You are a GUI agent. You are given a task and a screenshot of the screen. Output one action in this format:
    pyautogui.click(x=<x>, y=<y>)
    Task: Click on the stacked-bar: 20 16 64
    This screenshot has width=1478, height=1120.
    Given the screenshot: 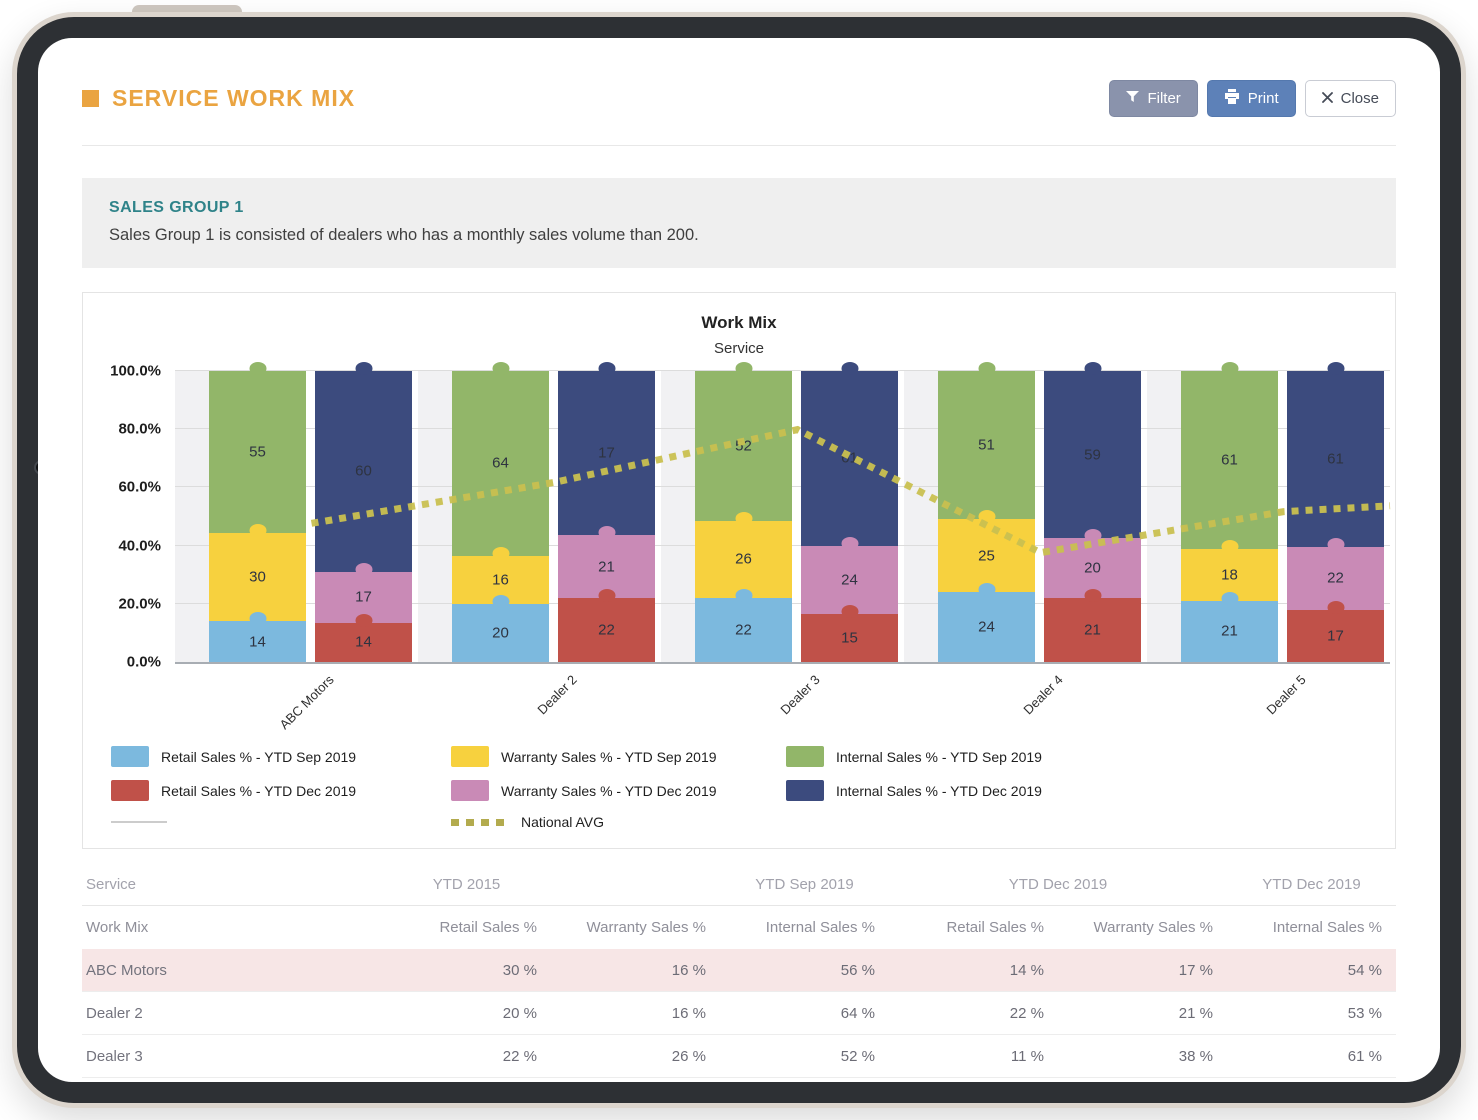 What is the action you would take?
    pyautogui.click(x=500, y=512)
    